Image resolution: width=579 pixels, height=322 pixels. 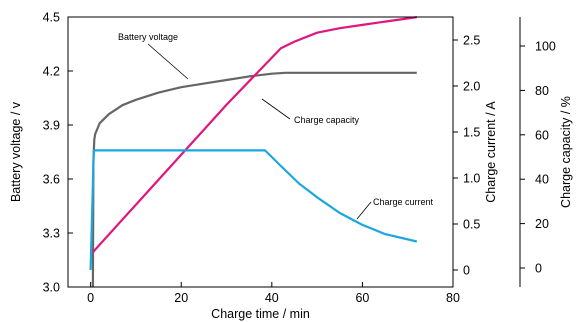 I want to click on voltage-axis-label: Battery voltage / v, so click(x=16, y=151).